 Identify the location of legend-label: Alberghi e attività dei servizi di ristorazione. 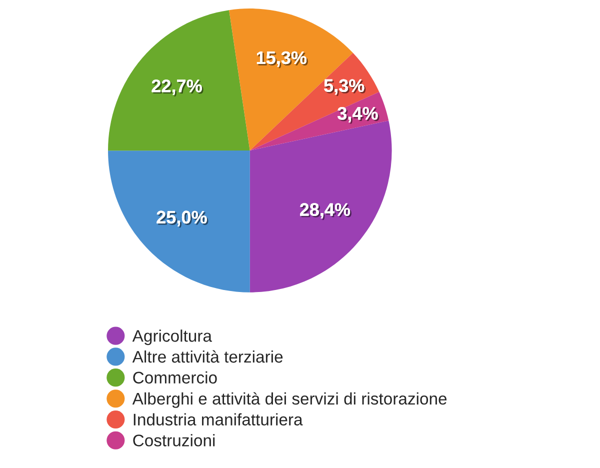
(289, 400).